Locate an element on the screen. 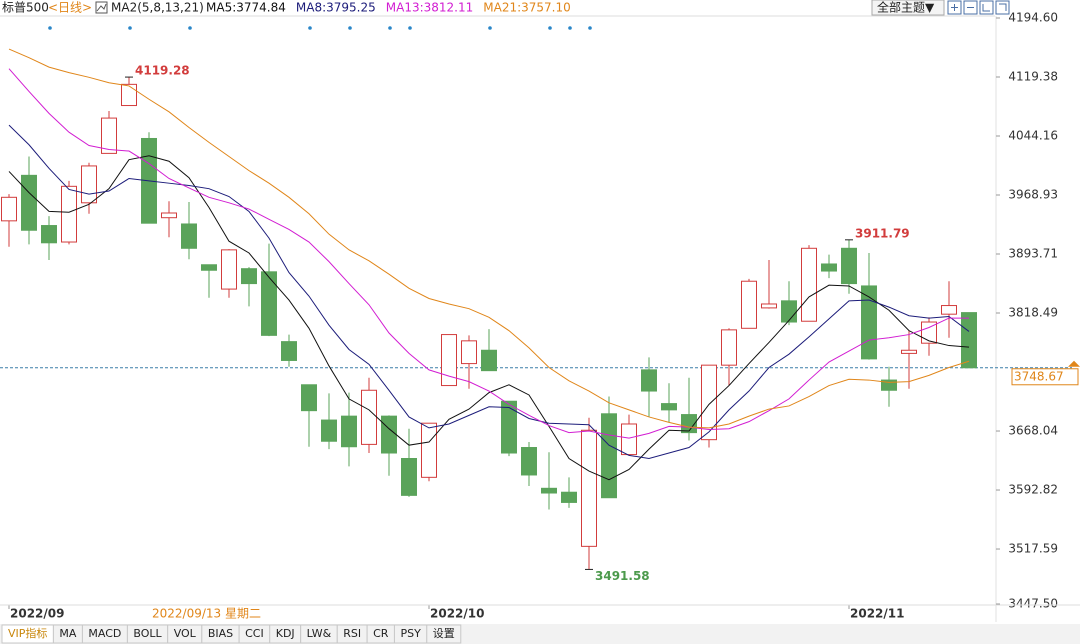  y-tick-label: 4044.16 is located at coordinates (1033, 136).